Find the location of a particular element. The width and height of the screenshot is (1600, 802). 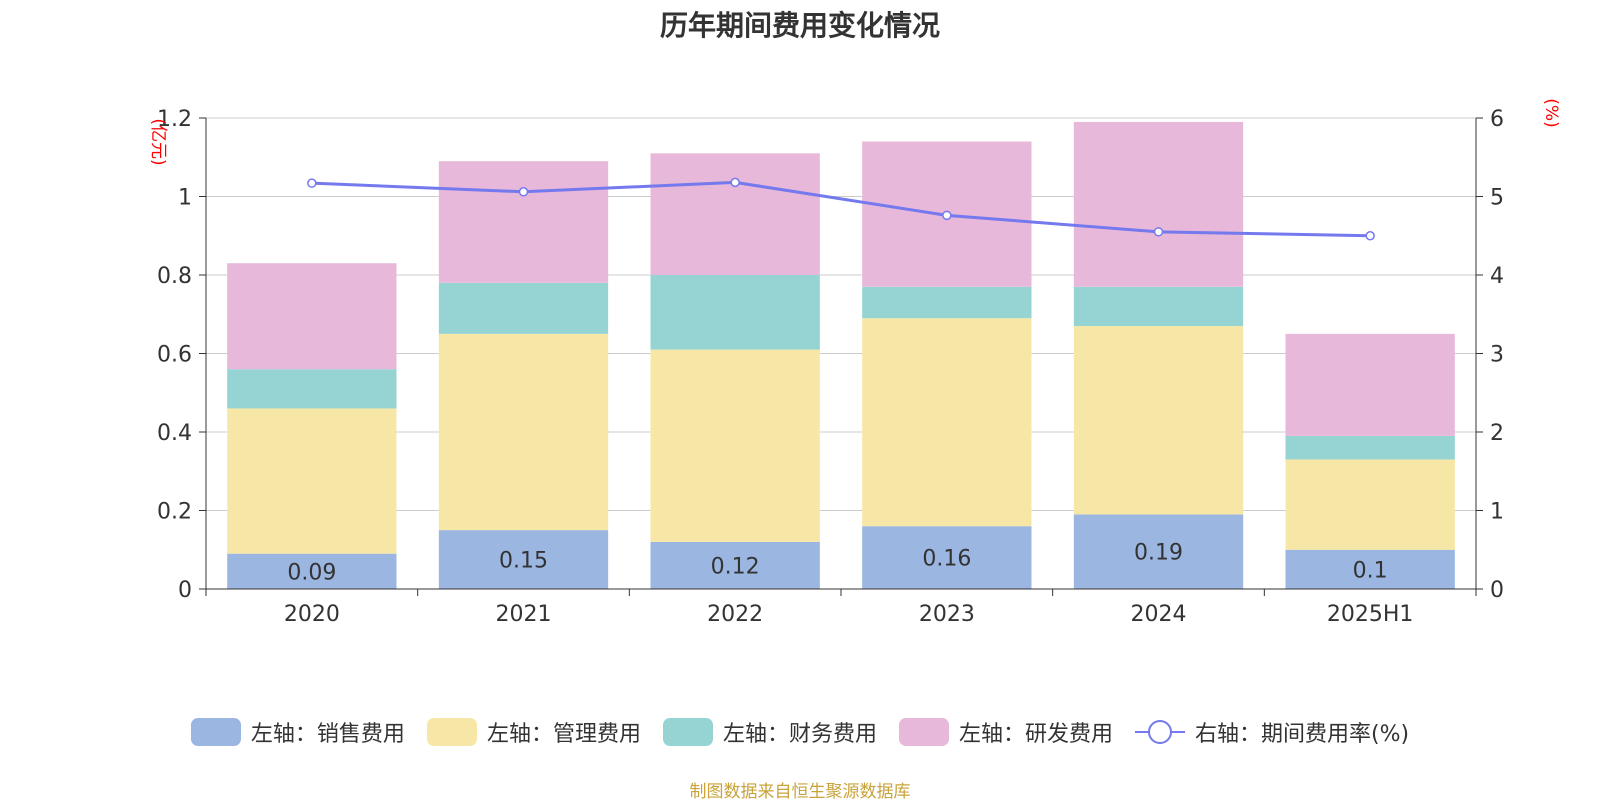

data-label: 0.16 is located at coordinates (946, 559).